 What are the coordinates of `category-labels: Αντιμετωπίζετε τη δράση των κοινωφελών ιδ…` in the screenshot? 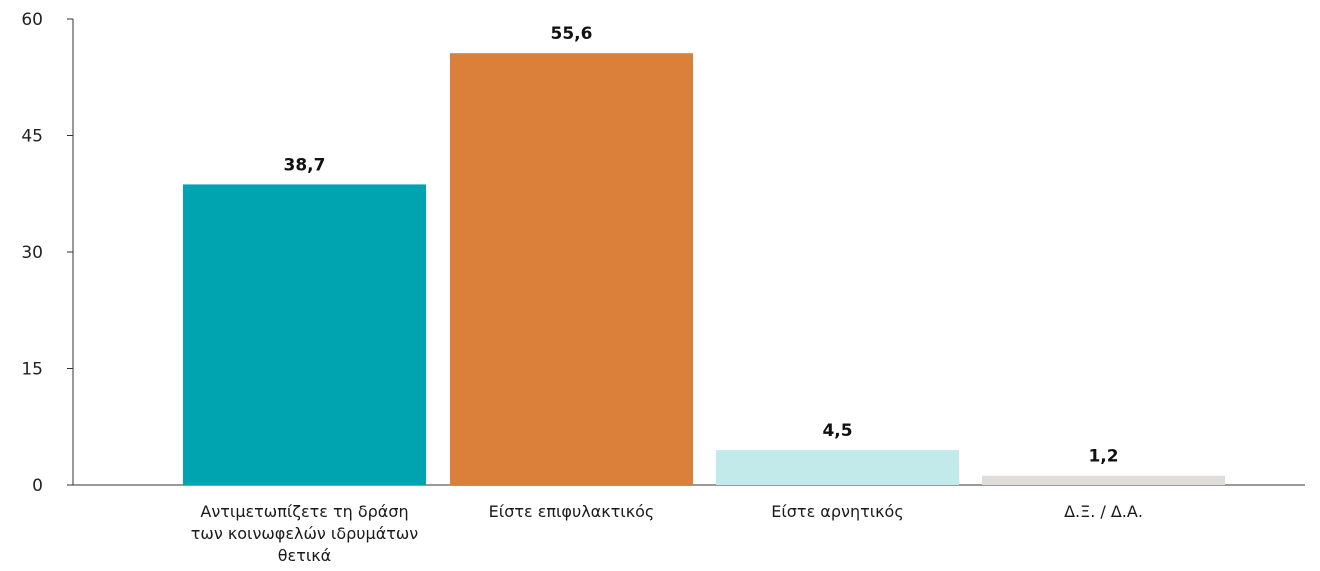 It's located at (667, 533).